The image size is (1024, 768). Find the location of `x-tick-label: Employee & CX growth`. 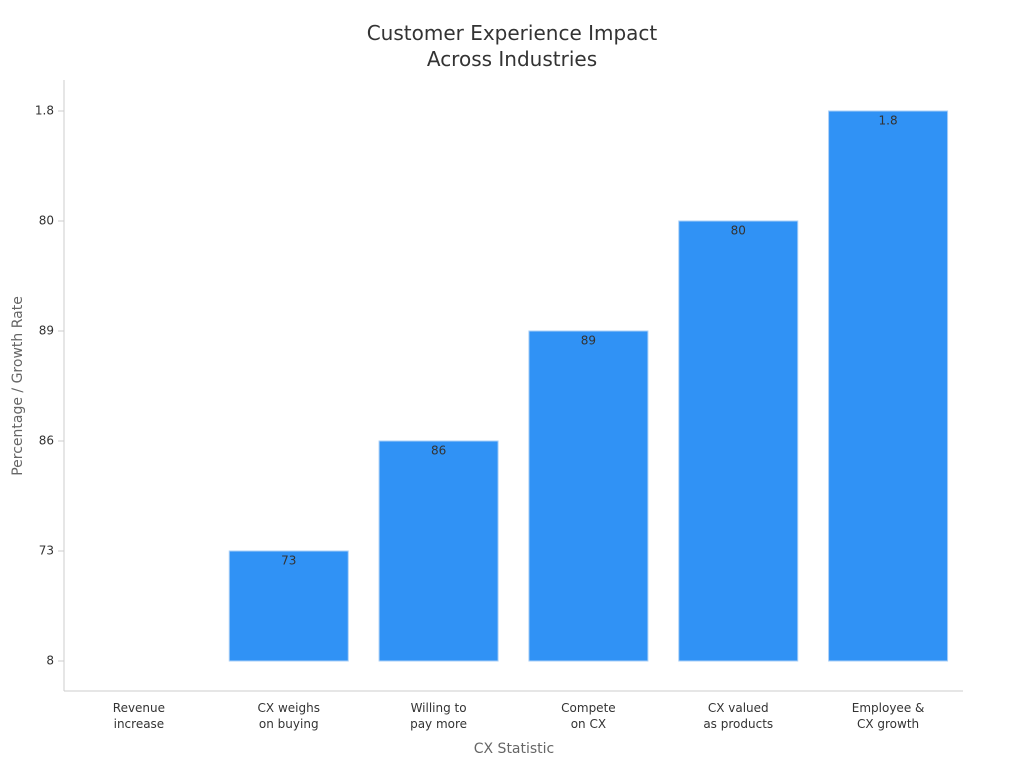

x-tick-label: Employee & CX growth is located at coordinates (888, 716).